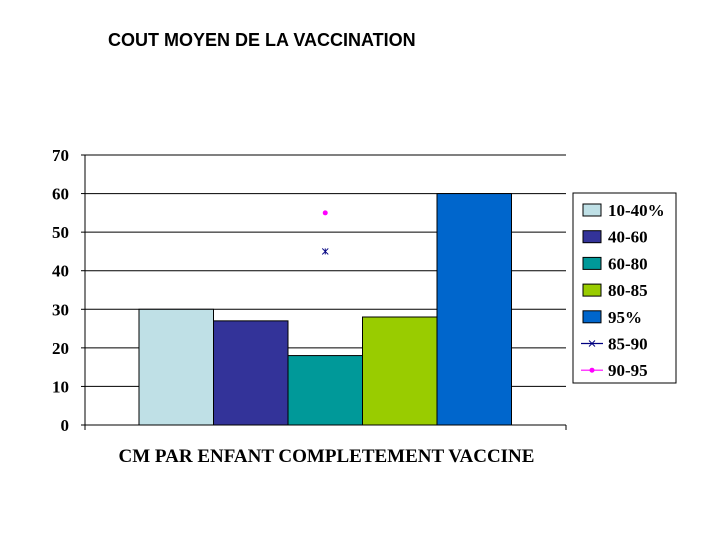  What do you see at coordinates (60, 309) in the screenshot?
I see `y-tick-label: 30` at bounding box center [60, 309].